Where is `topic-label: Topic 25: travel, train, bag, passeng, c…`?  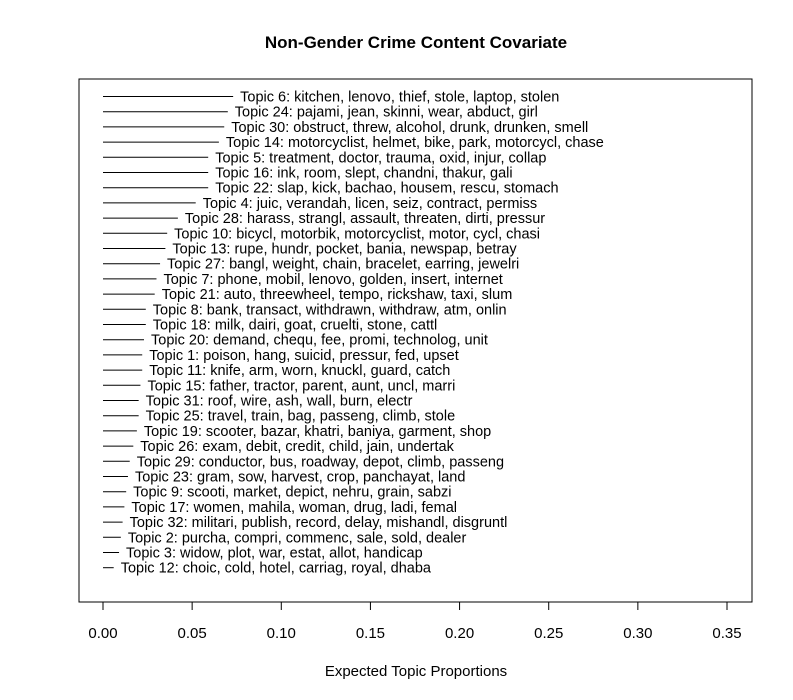 topic-label: Topic 25: travel, train, bag, passeng, c… is located at coordinates (301, 417).